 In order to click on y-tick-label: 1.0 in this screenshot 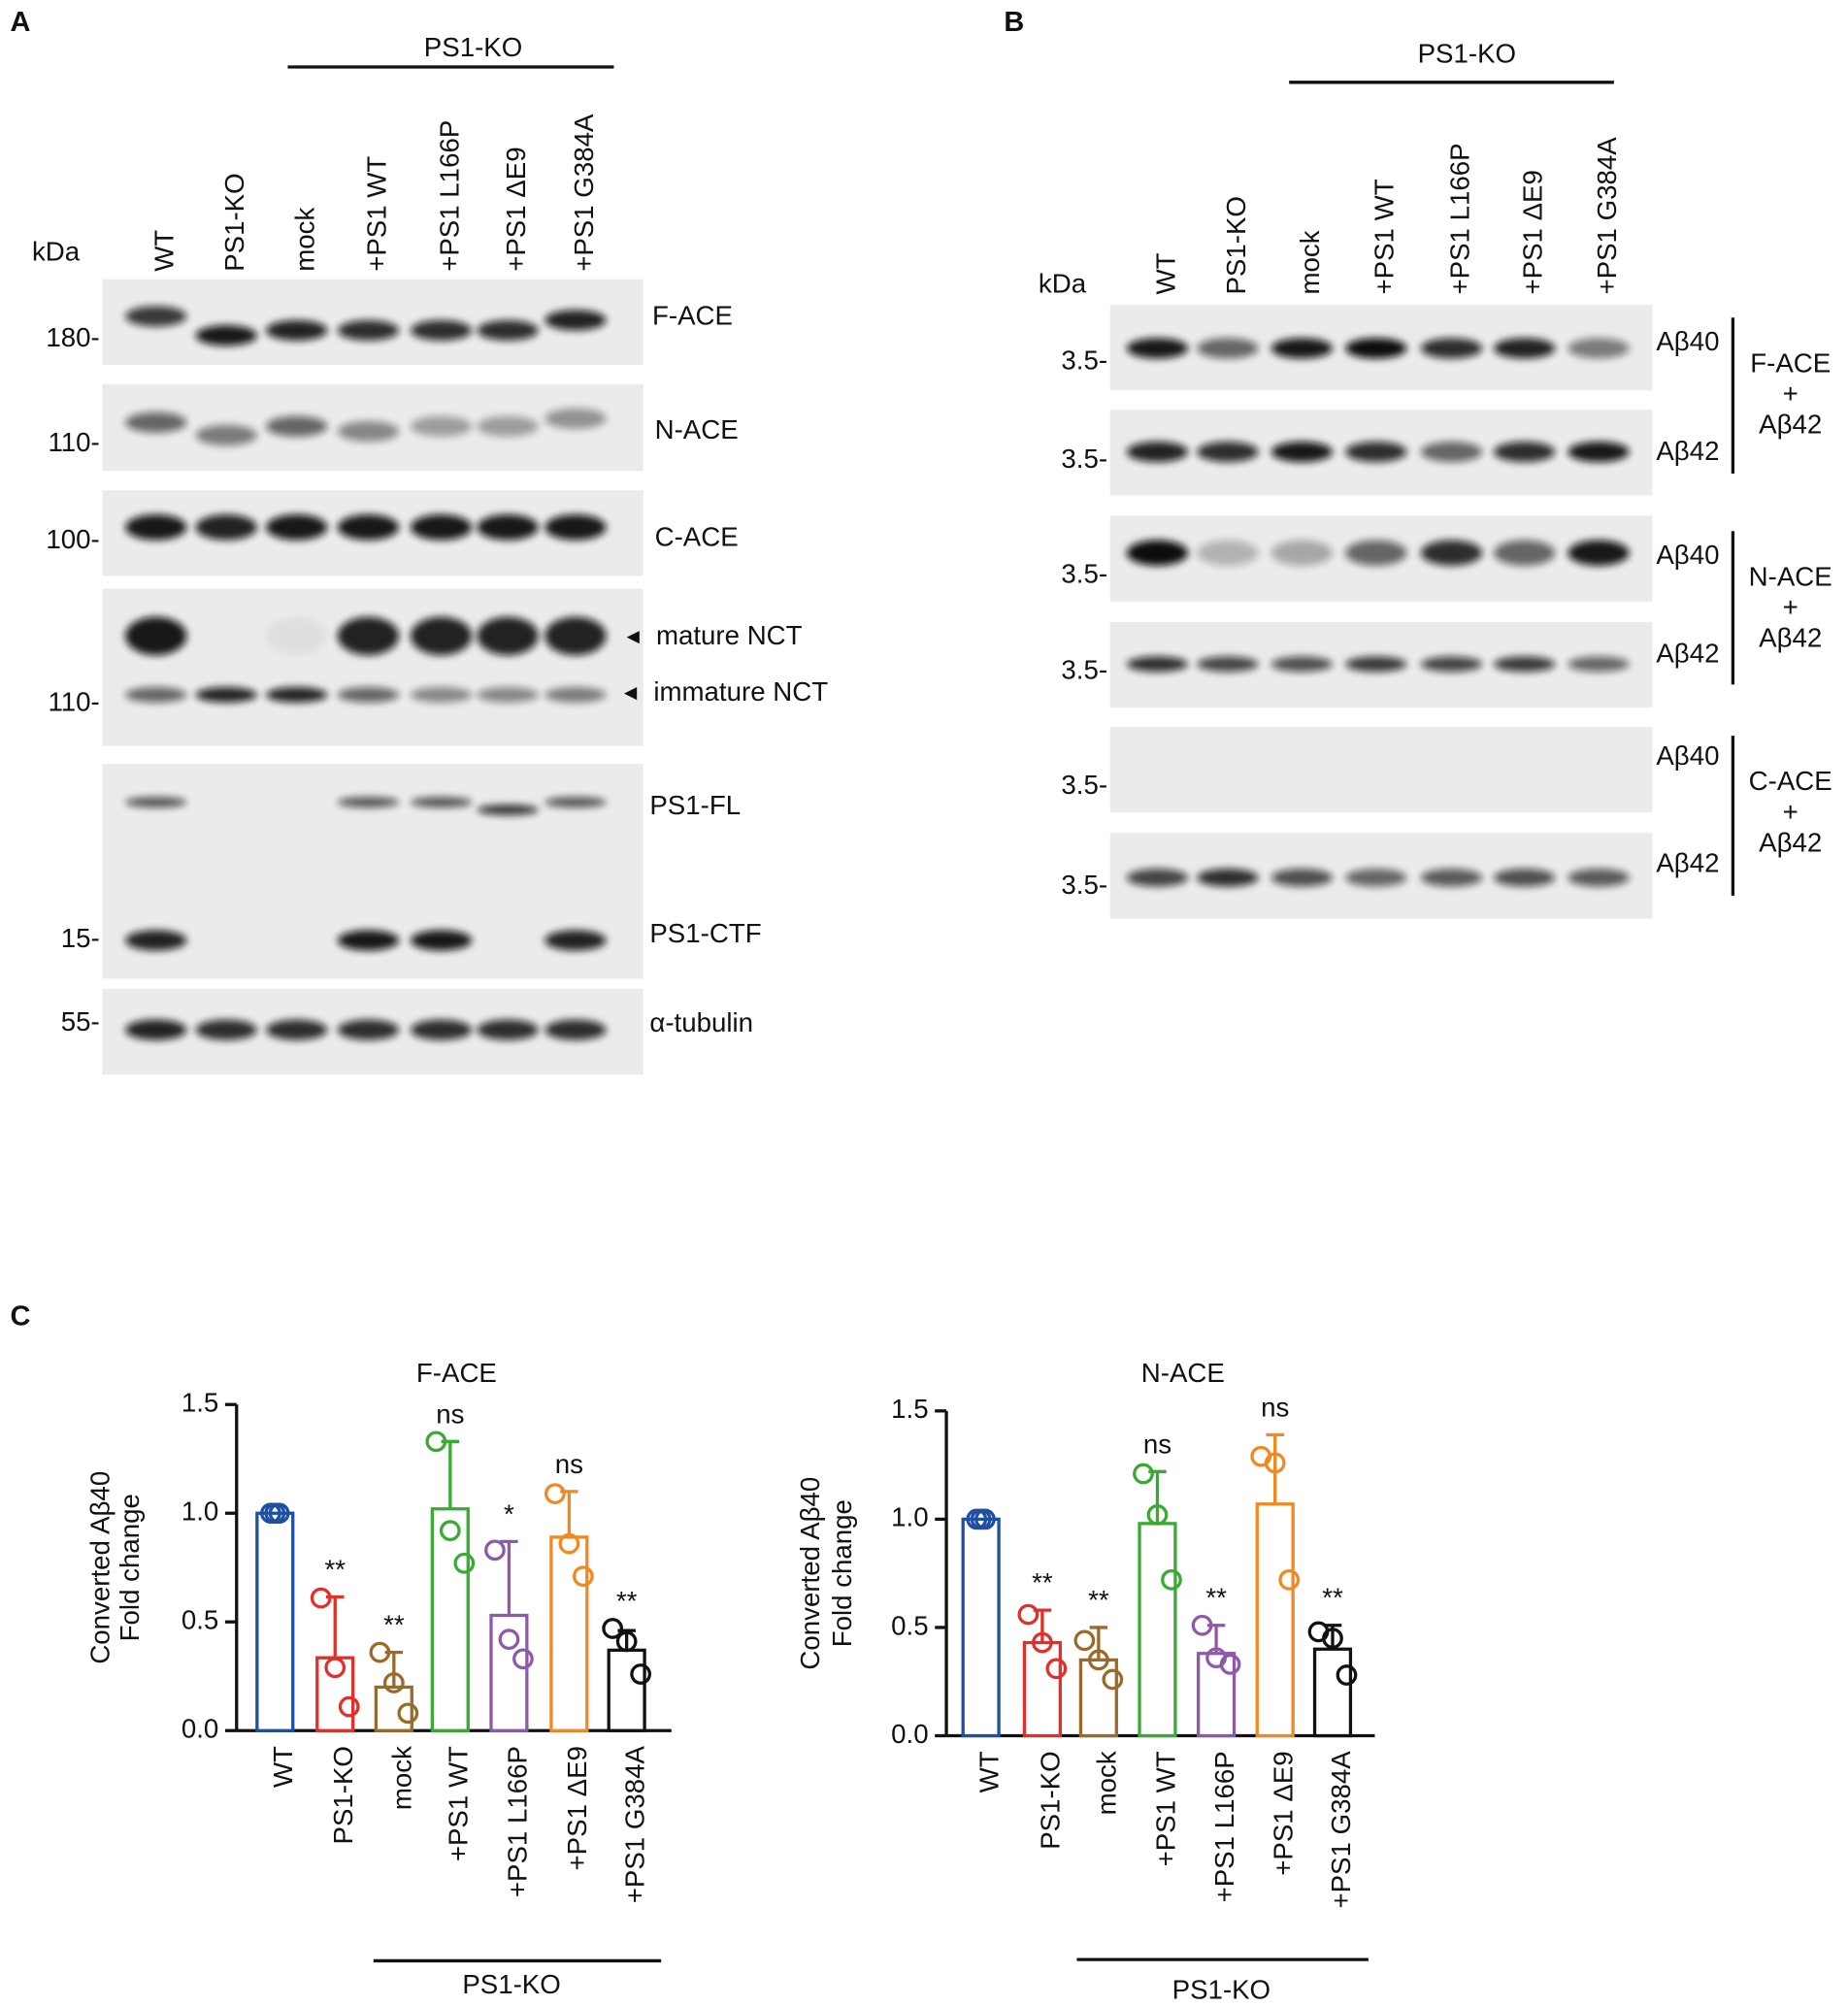, I will do `click(200, 1511)`.